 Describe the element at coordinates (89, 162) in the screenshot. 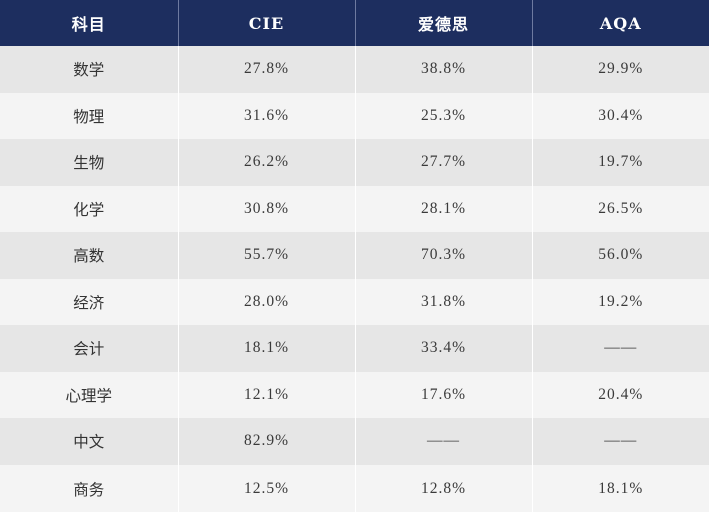

I see `subject-cell: 生物` at that location.